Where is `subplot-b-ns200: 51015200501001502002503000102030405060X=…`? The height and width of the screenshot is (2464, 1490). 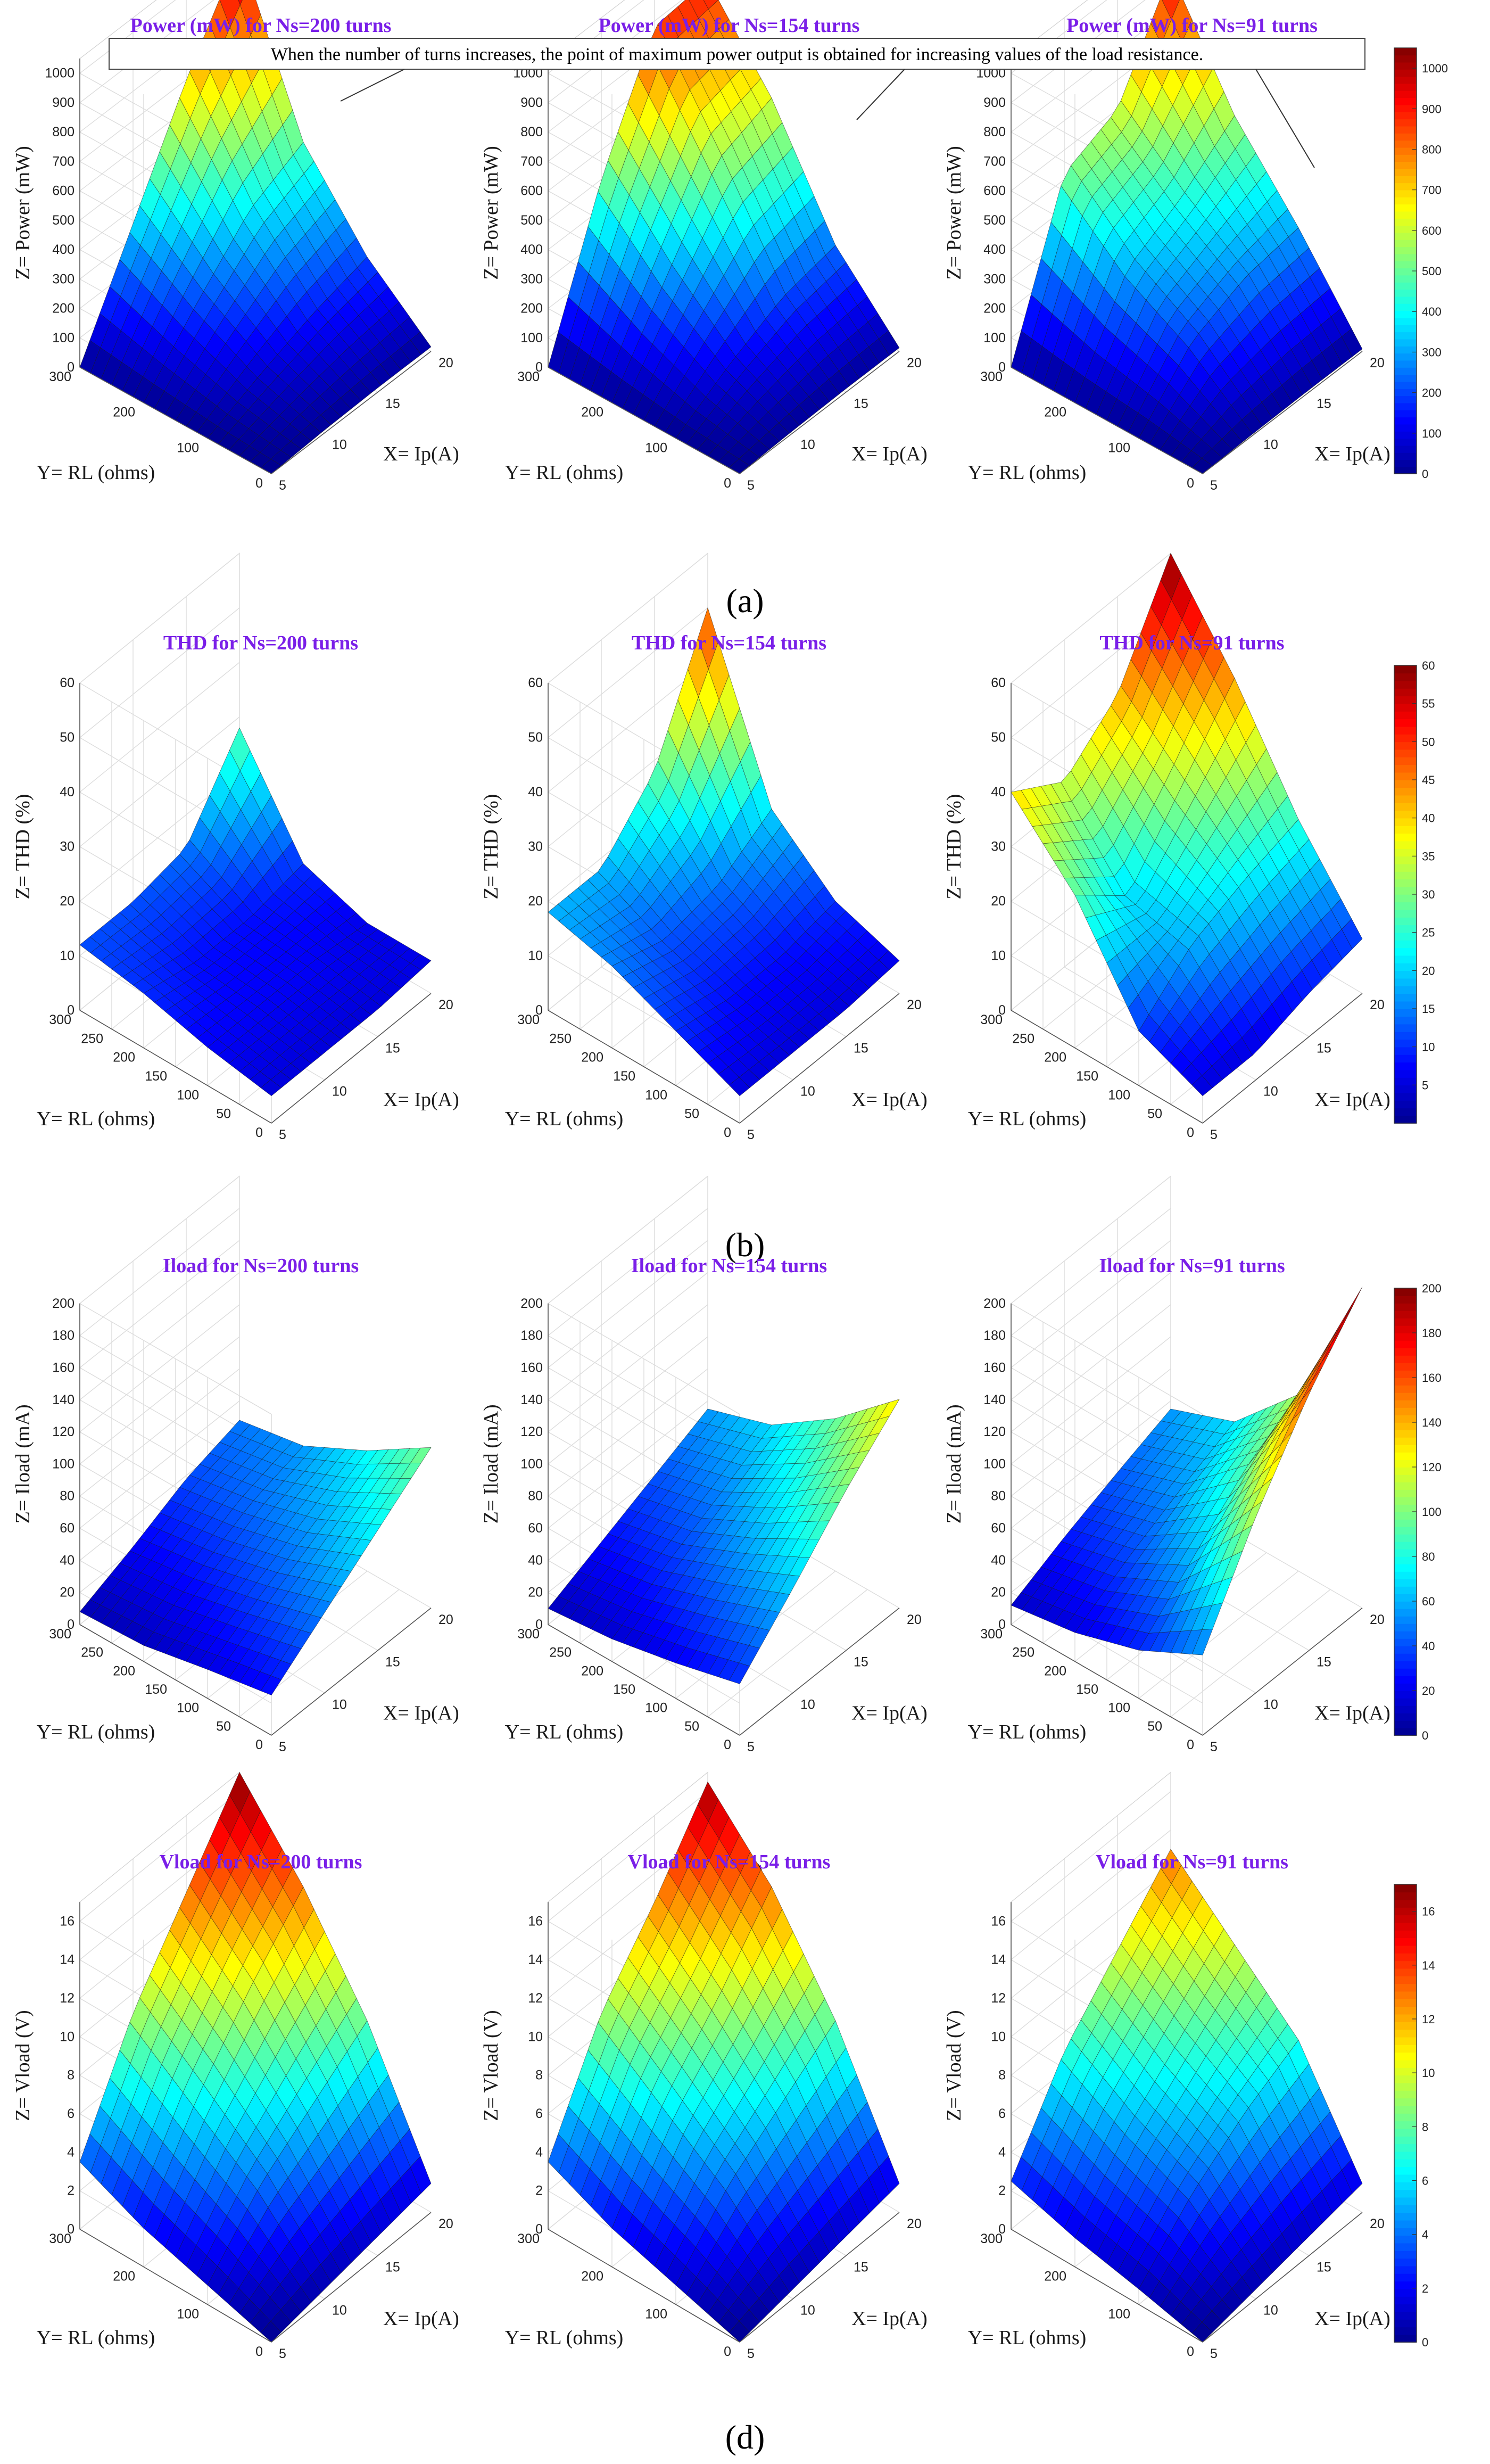
subplot-b-ns200: 51015200501001502002503000102030405060X=… is located at coordinates (235, 847).